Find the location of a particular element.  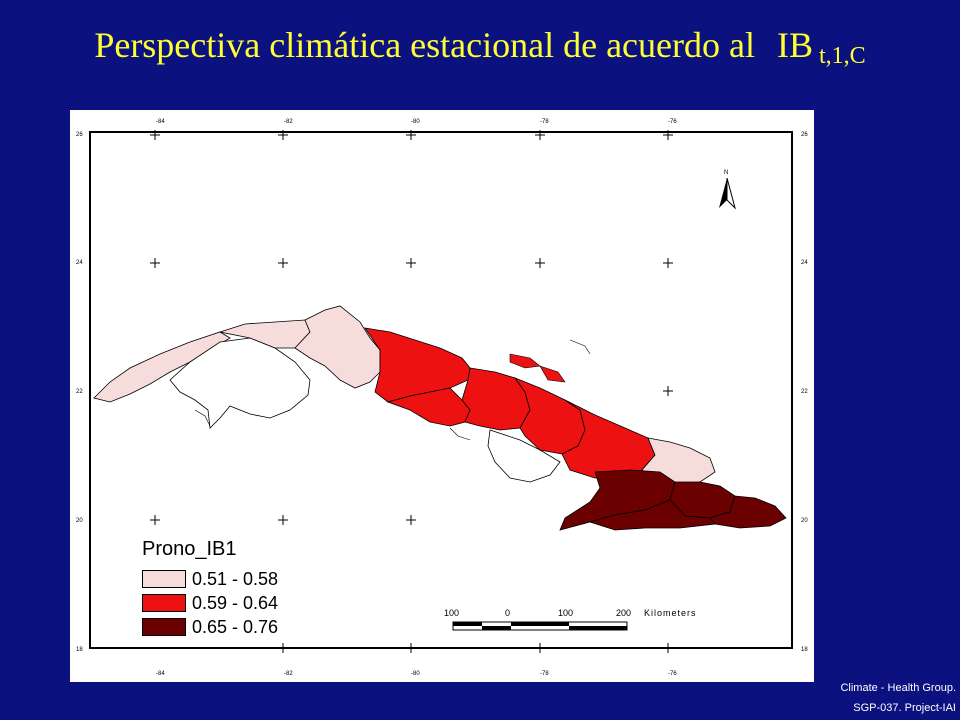

coastal-islets is located at coordinates (392, 390).